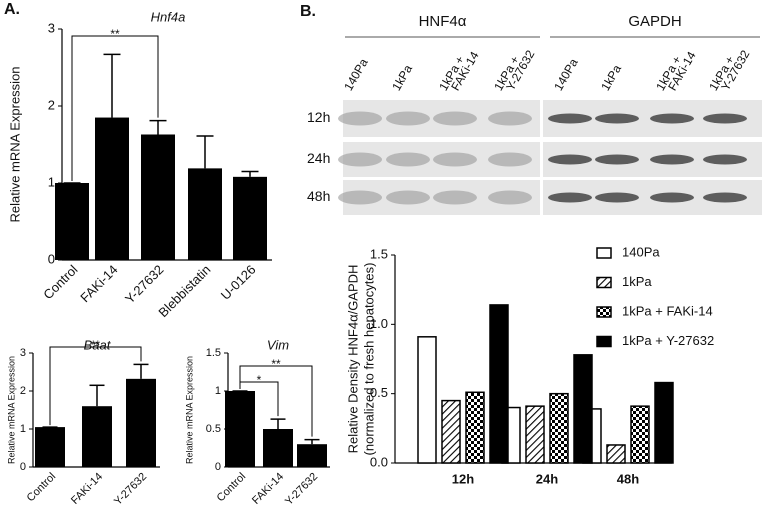  I want to click on y-tick-label: 3, so click(23, 353).